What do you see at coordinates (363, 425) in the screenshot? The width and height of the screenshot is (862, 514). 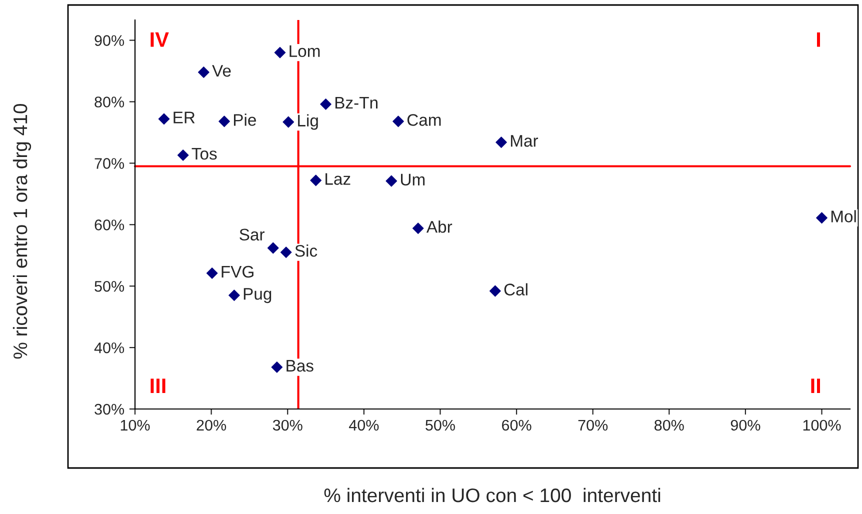 I see `x-tick-label: 40%` at bounding box center [363, 425].